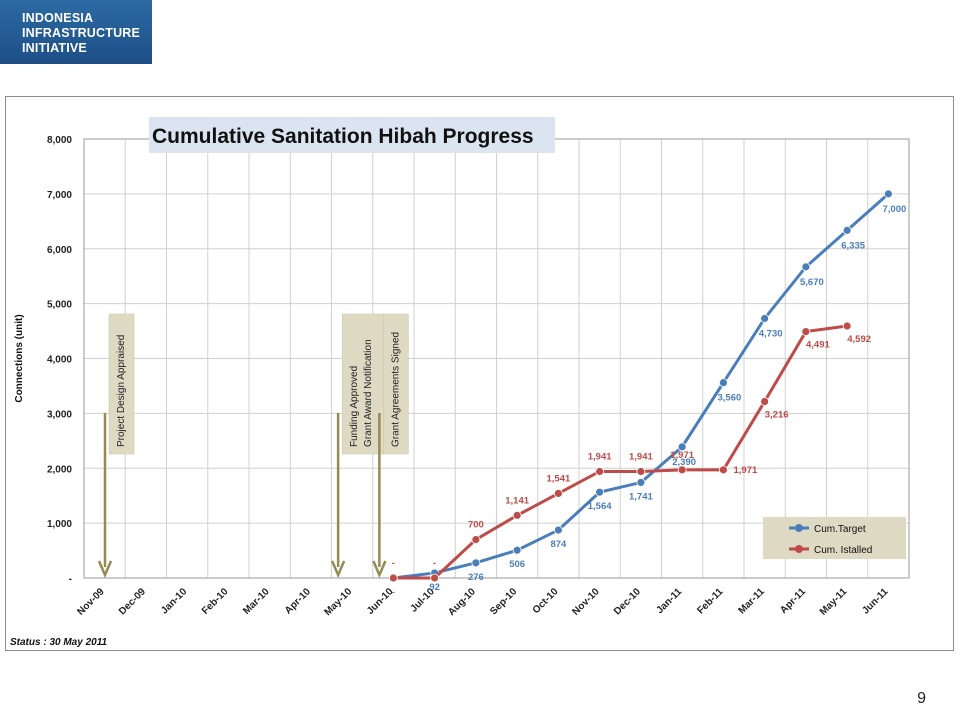  I want to click on title-layer: Cumulative Sanitation Hibah Progress, so click(352, 135).